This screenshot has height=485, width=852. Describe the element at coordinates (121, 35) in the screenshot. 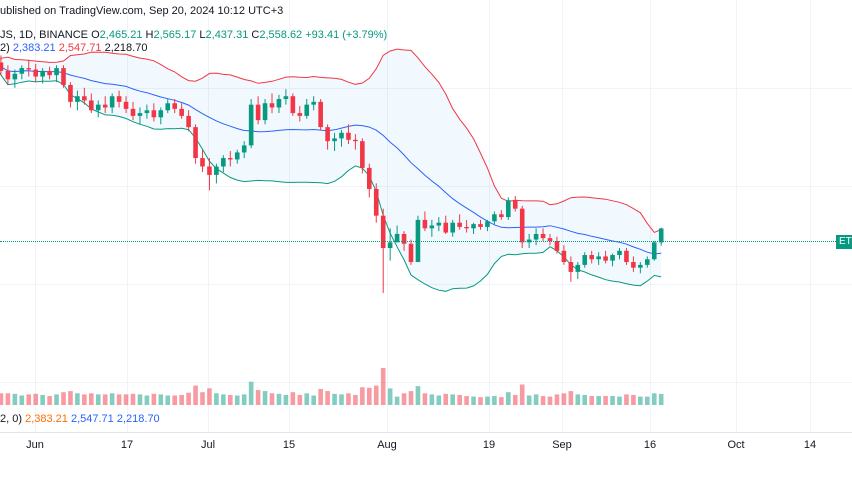

I see `open-value: 2,465.21` at that location.